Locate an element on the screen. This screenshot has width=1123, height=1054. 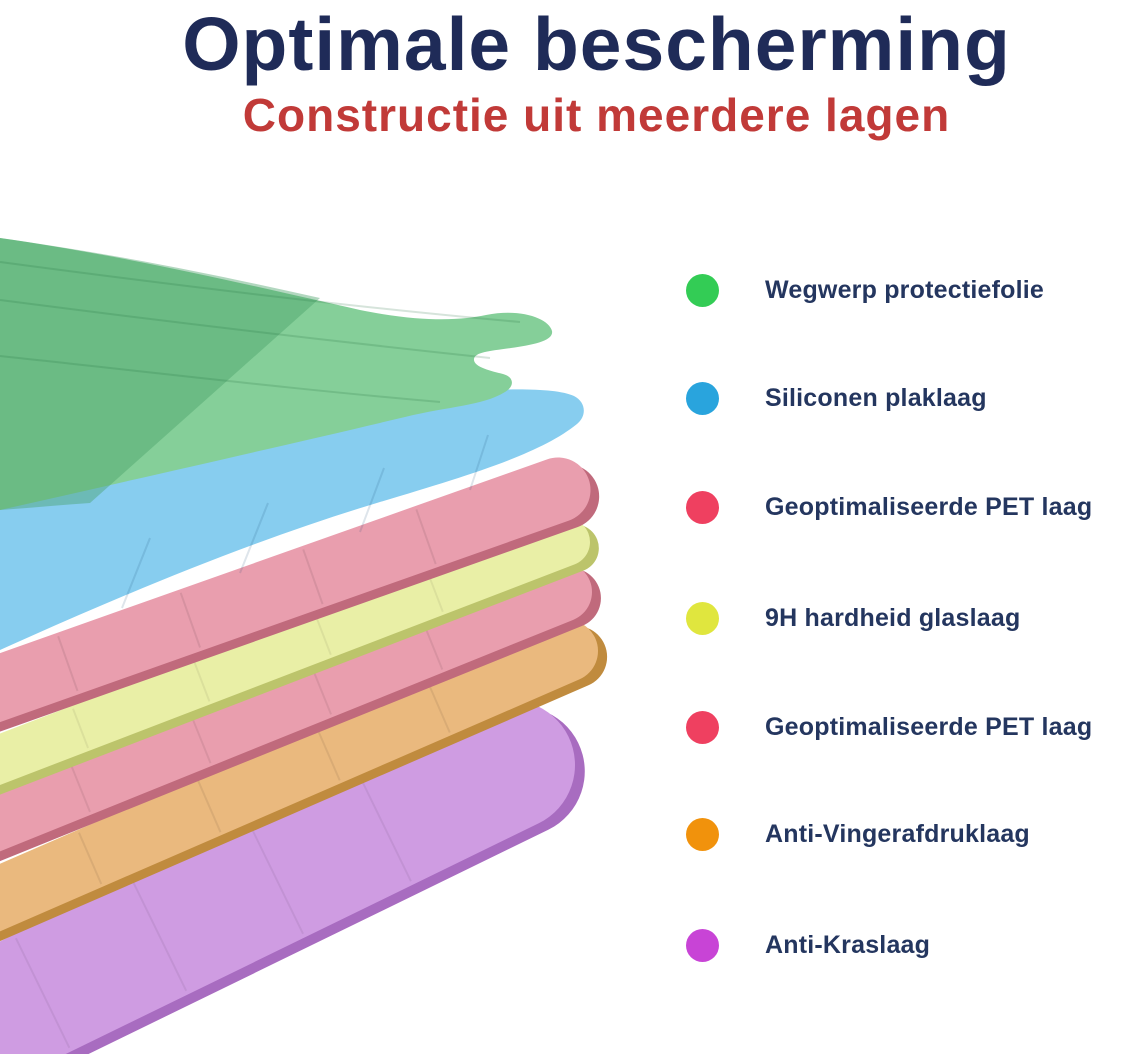
legend-item: 9H hardheid glaslaag is located at coordinates (853, 618).